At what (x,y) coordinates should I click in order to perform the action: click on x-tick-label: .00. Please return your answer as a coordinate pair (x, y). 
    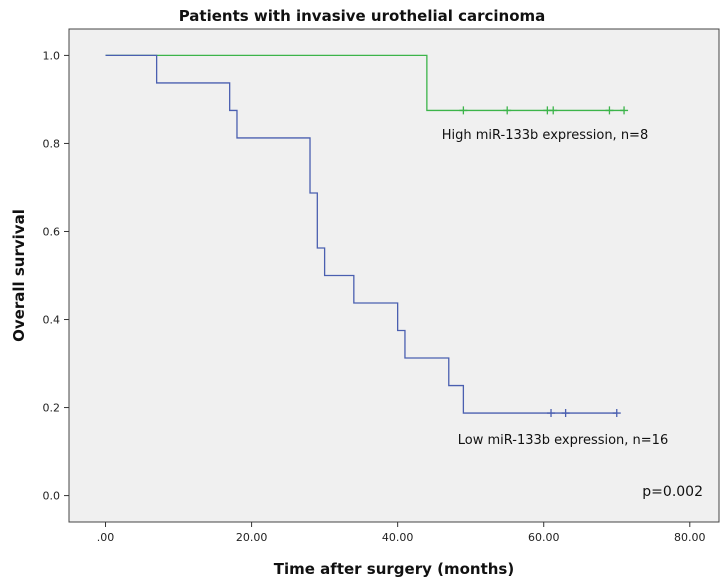
    Looking at the image, I should click on (106, 537).